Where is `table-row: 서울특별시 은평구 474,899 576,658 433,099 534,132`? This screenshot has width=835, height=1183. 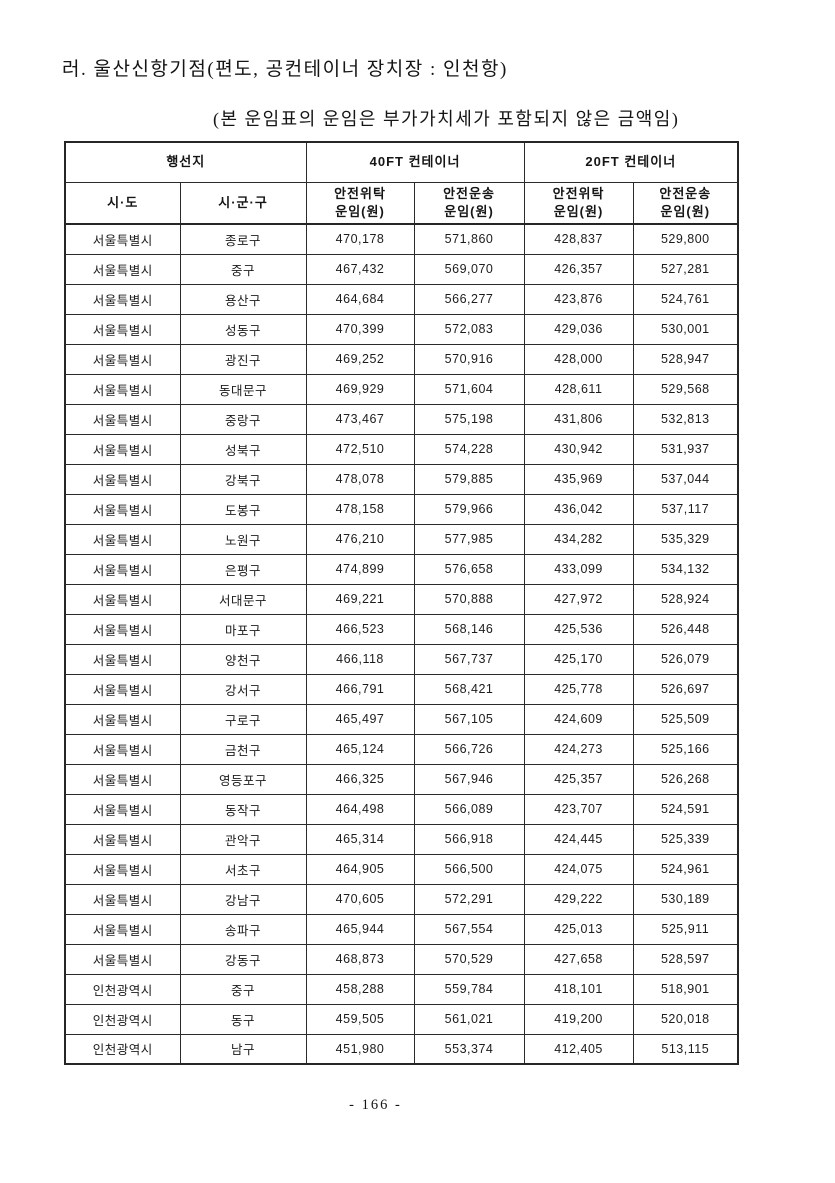
table-row: 서울특별시 은평구 474,899 576,658 433,099 534,132 is located at coordinates (401, 569).